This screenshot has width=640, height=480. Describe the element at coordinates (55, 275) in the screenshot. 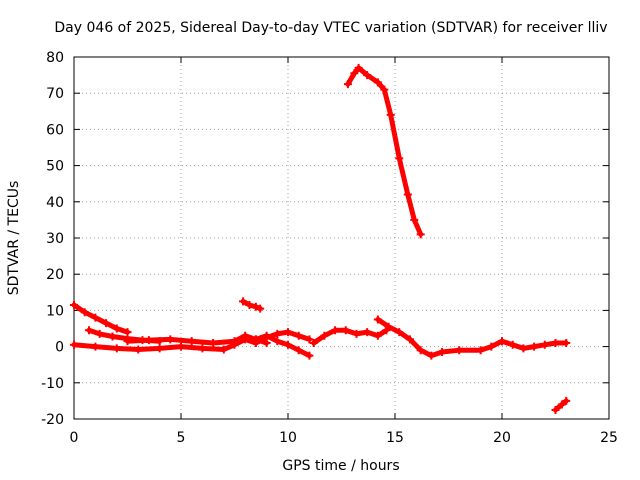

I see `y-tick-label: 20` at that location.